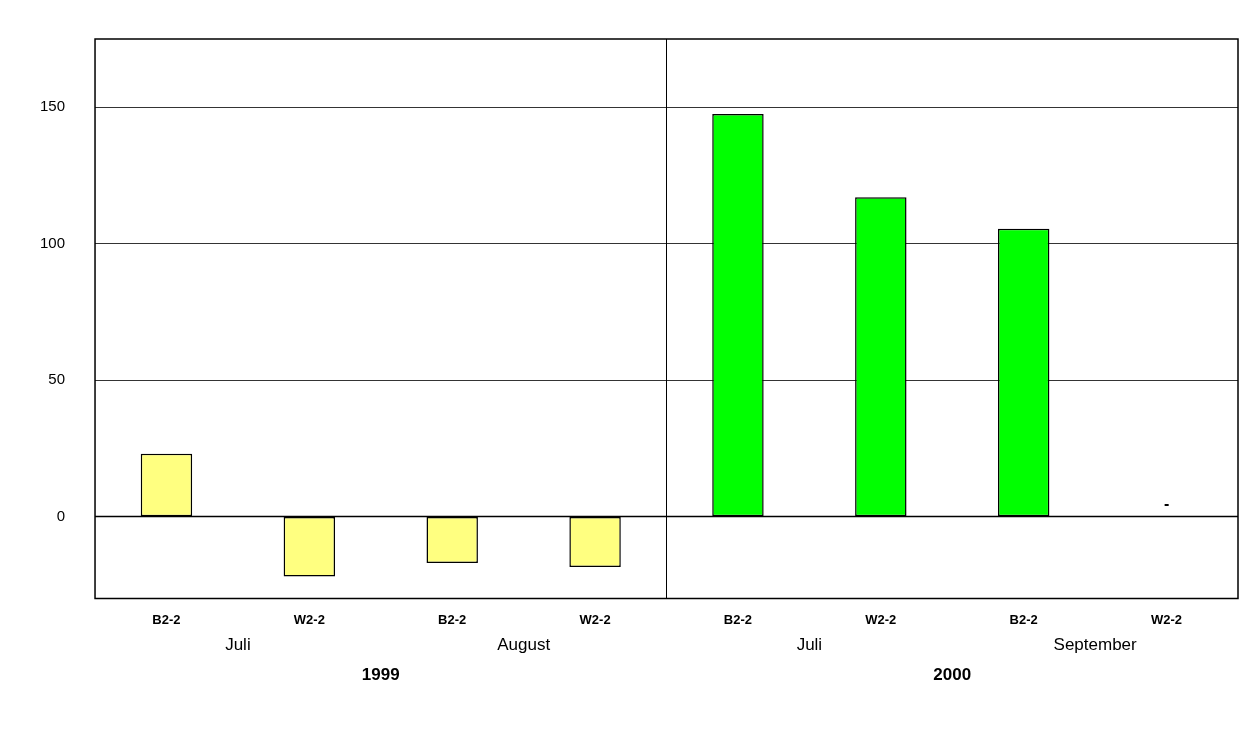 This screenshot has width=1250, height=738. What do you see at coordinates (61, 515) in the screenshot?
I see `y-tick-label: 0` at bounding box center [61, 515].